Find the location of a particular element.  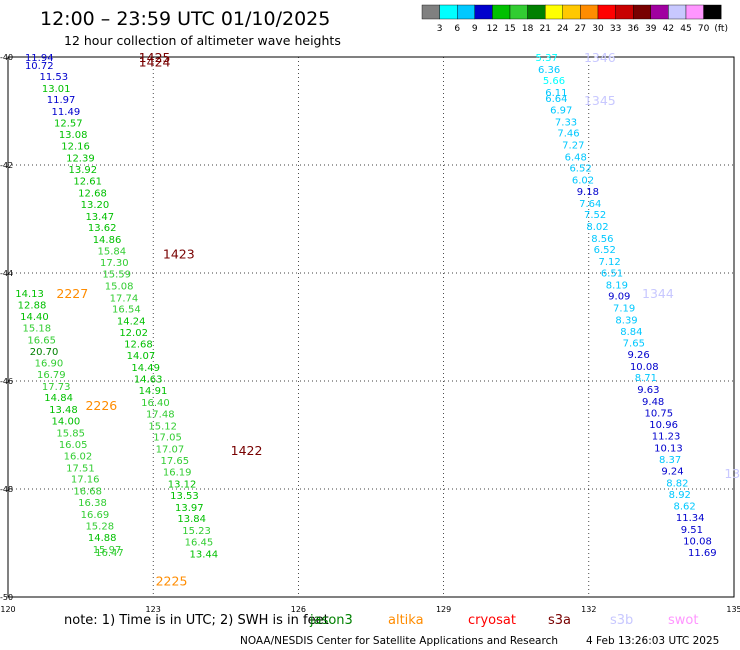

colorbar-label: 30 is located at coordinates (598, 29).